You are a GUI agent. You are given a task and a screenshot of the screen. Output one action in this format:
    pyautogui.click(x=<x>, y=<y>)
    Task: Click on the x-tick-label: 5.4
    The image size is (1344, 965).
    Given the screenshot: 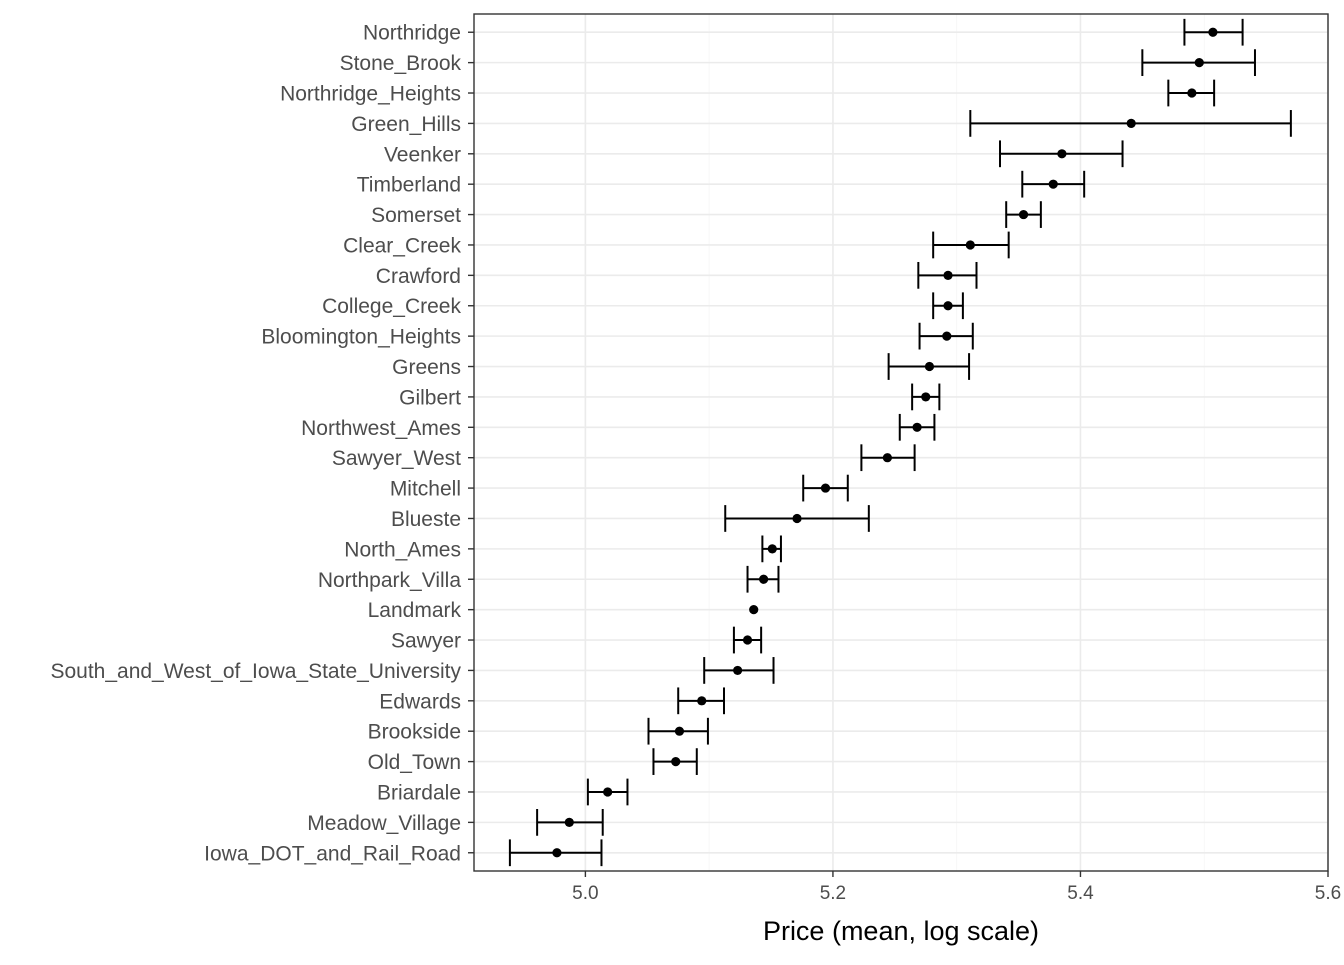 What is the action you would take?
    pyautogui.click(x=1080, y=893)
    